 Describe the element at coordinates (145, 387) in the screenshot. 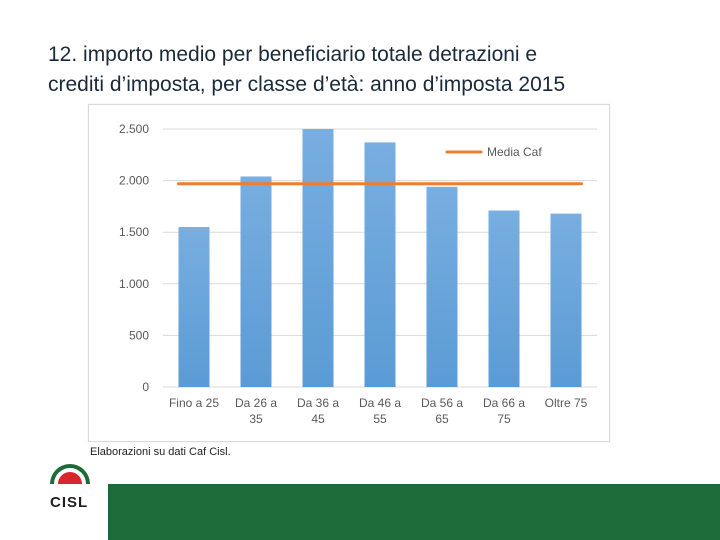

I see `y-tick-label: 0` at that location.